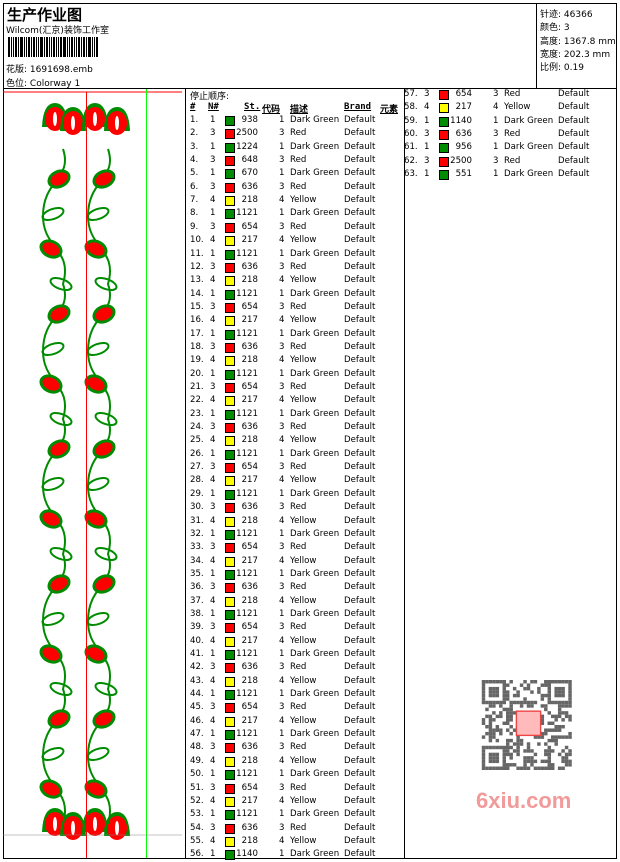 The image size is (620, 862). Describe the element at coordinates (197, 480) in the screenshot. I see `row-number: 28.` at that location.